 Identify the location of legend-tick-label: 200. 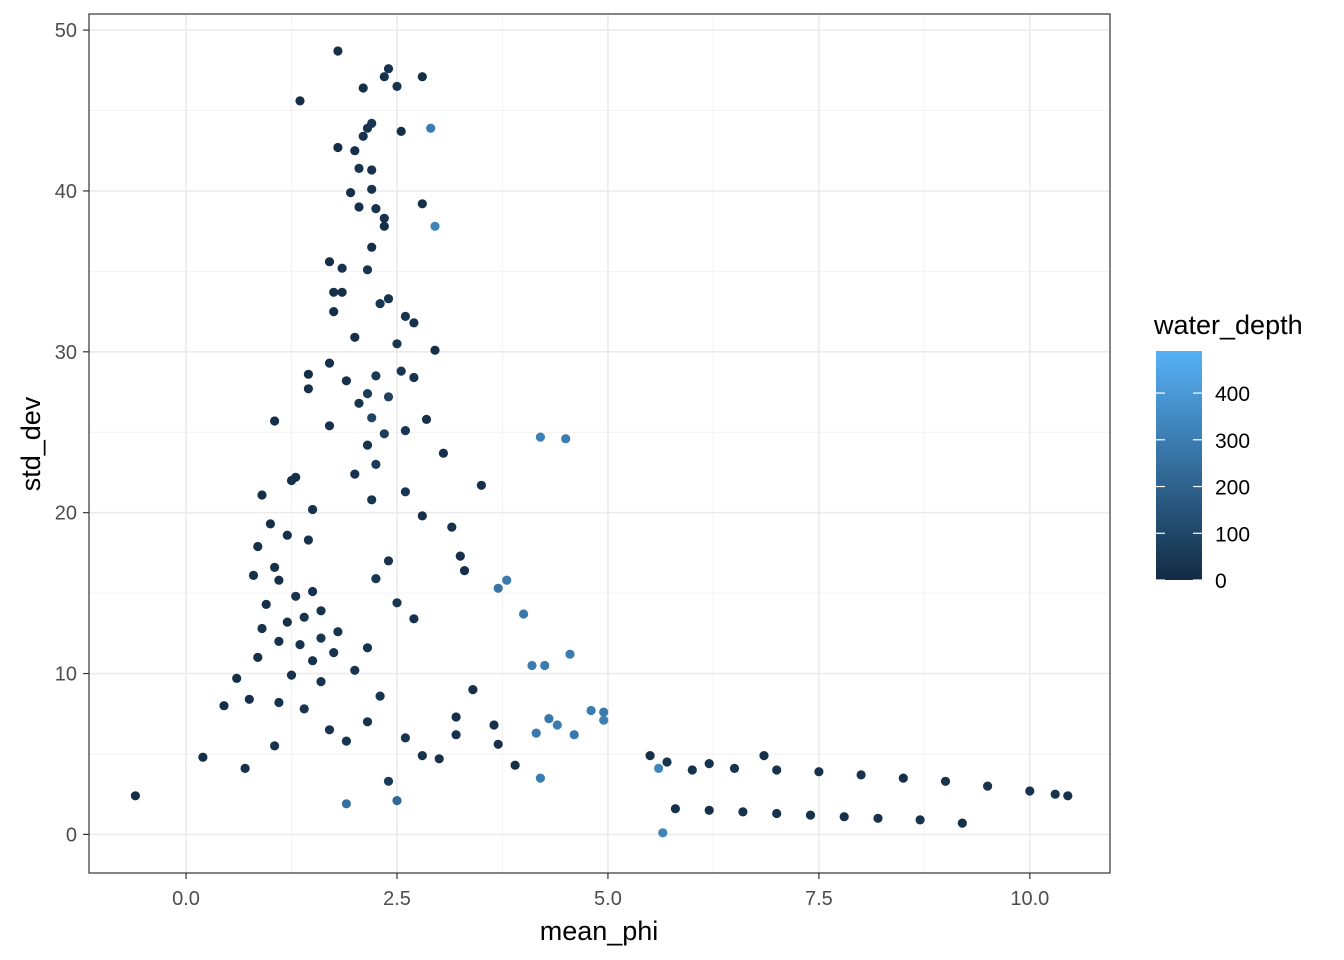
(1232, 488).